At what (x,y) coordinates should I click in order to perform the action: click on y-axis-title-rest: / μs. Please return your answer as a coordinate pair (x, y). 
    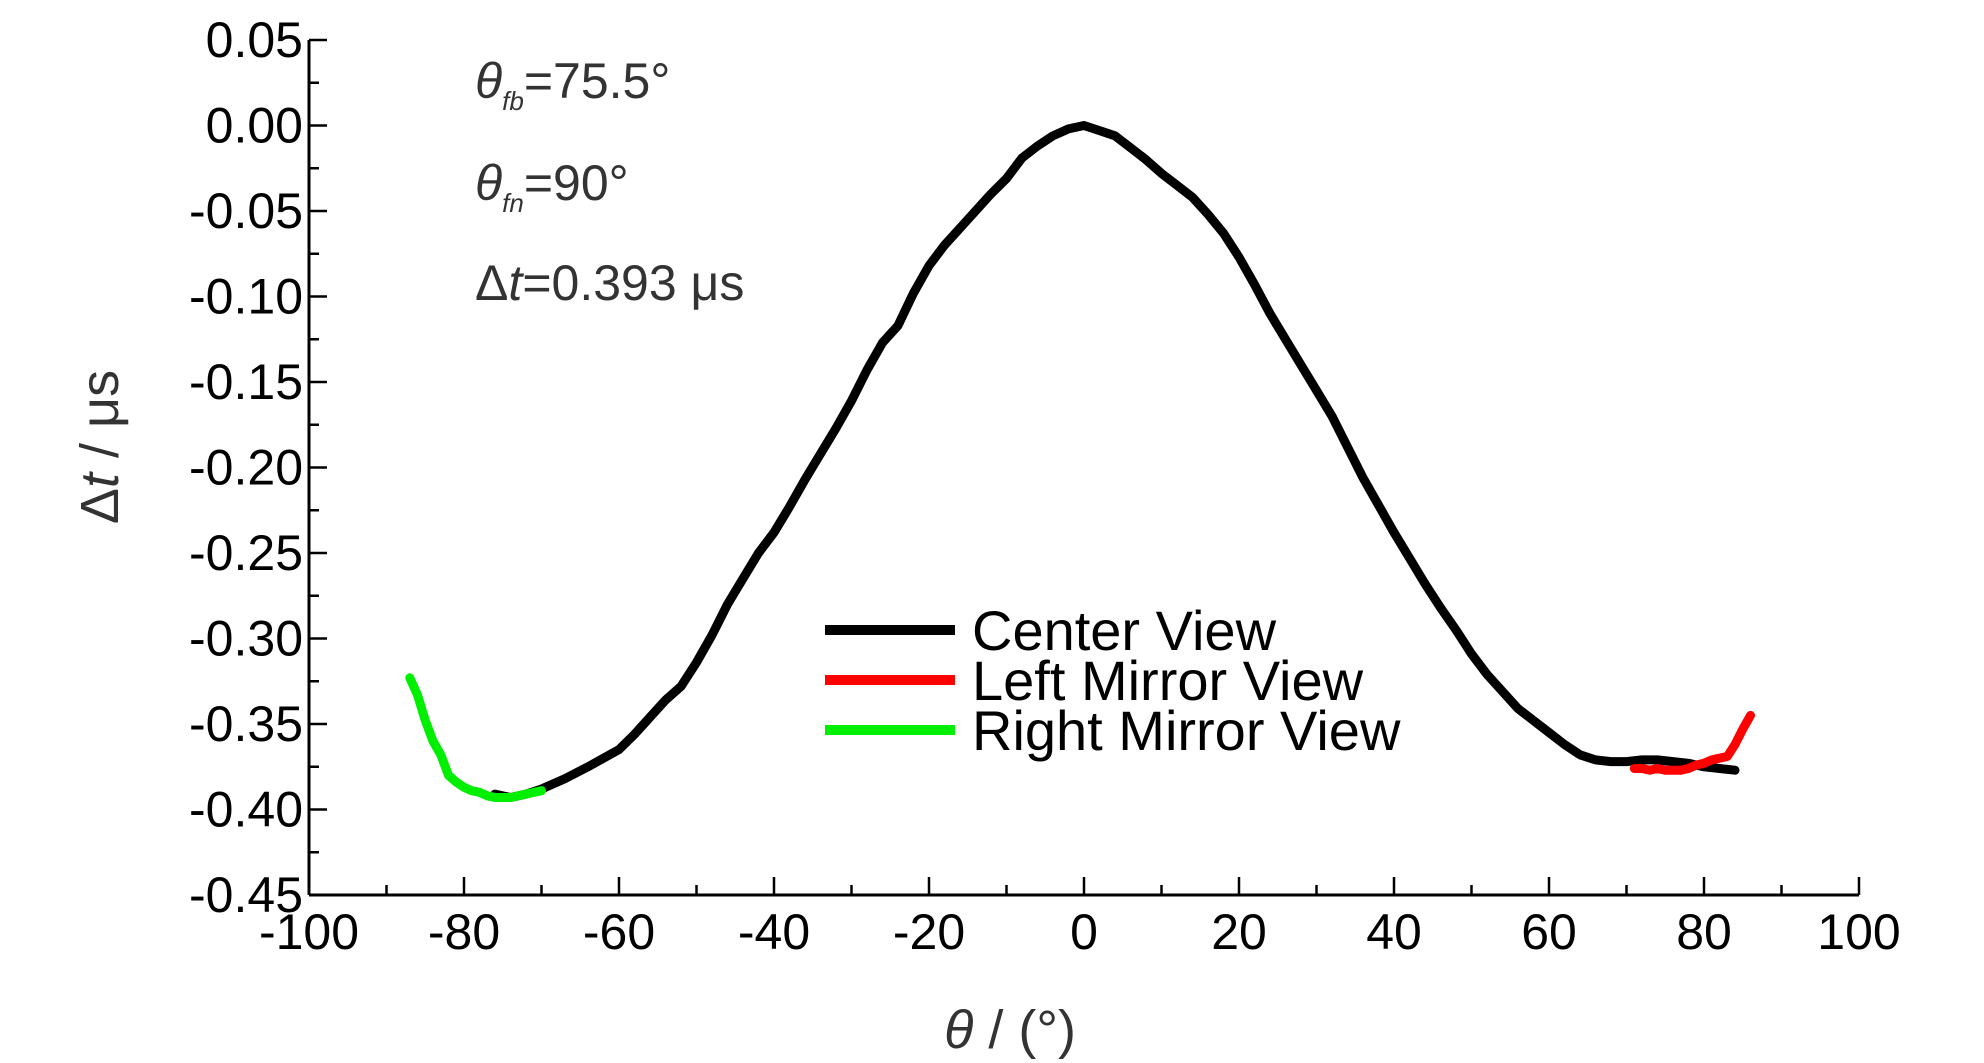
    Looking at the image, I should click on (100, 421).